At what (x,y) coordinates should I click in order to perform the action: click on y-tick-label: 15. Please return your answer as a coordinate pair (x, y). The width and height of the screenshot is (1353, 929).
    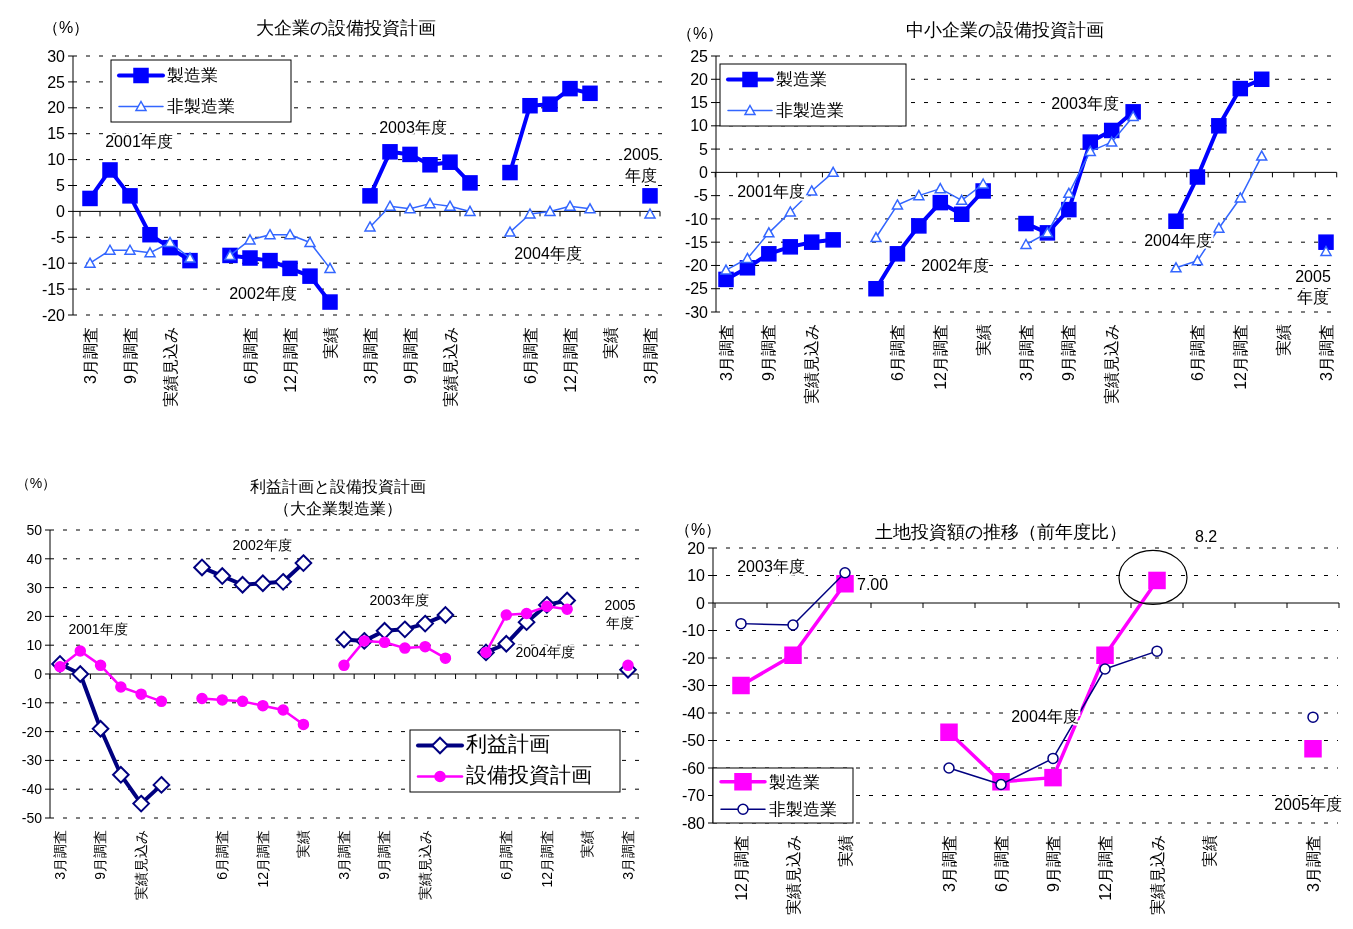
    Looking at the image, I should click on (699, 103).